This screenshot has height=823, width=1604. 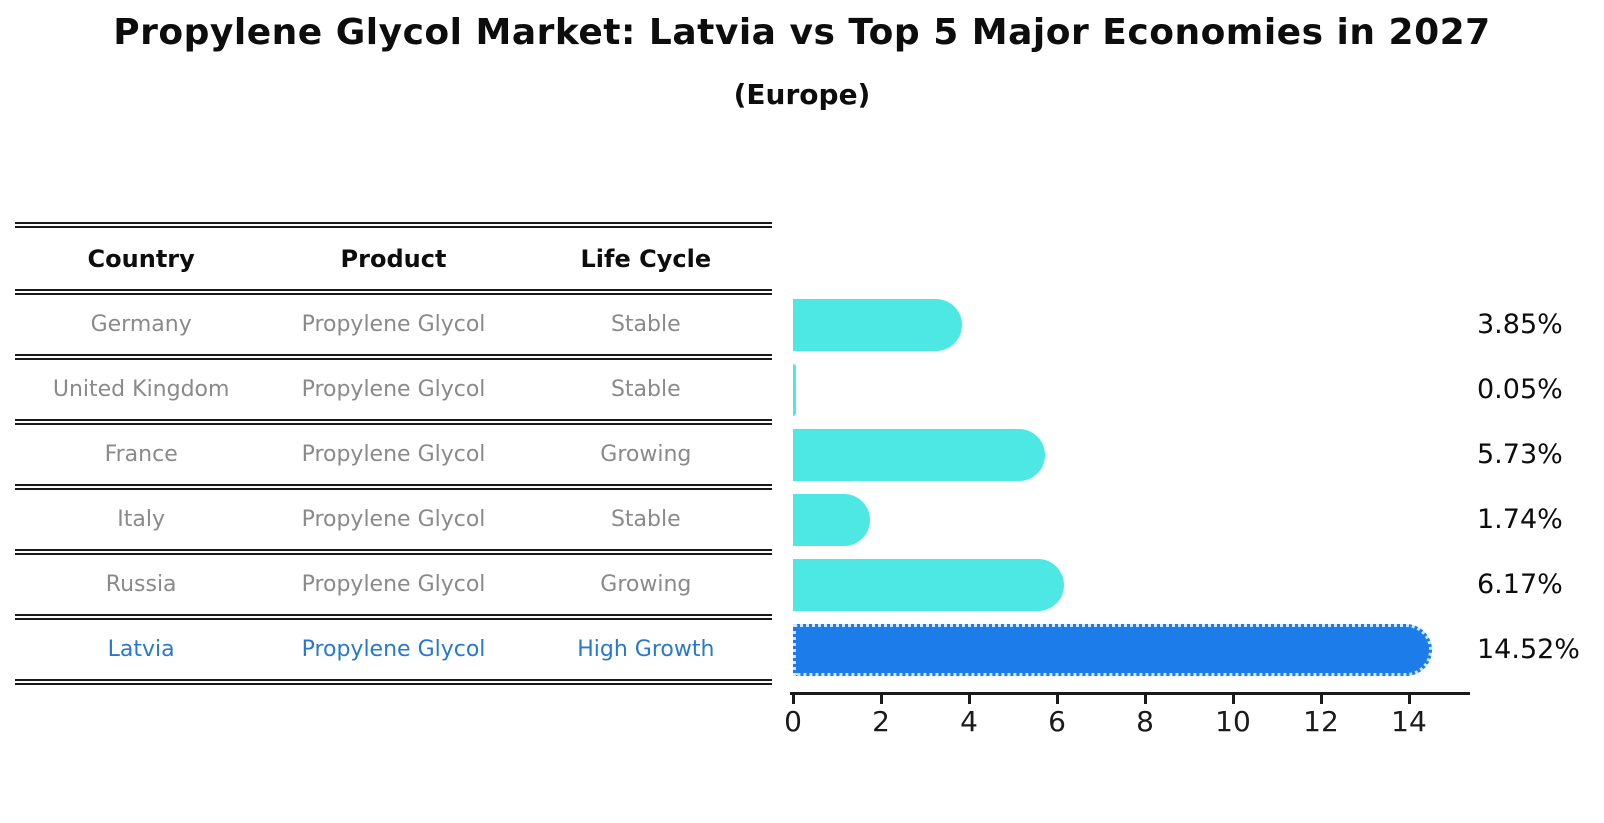 What do you see at coordinates (393, 682) in the screenshot?
I see `table-border-bottom` at bounding box center [393, 682].